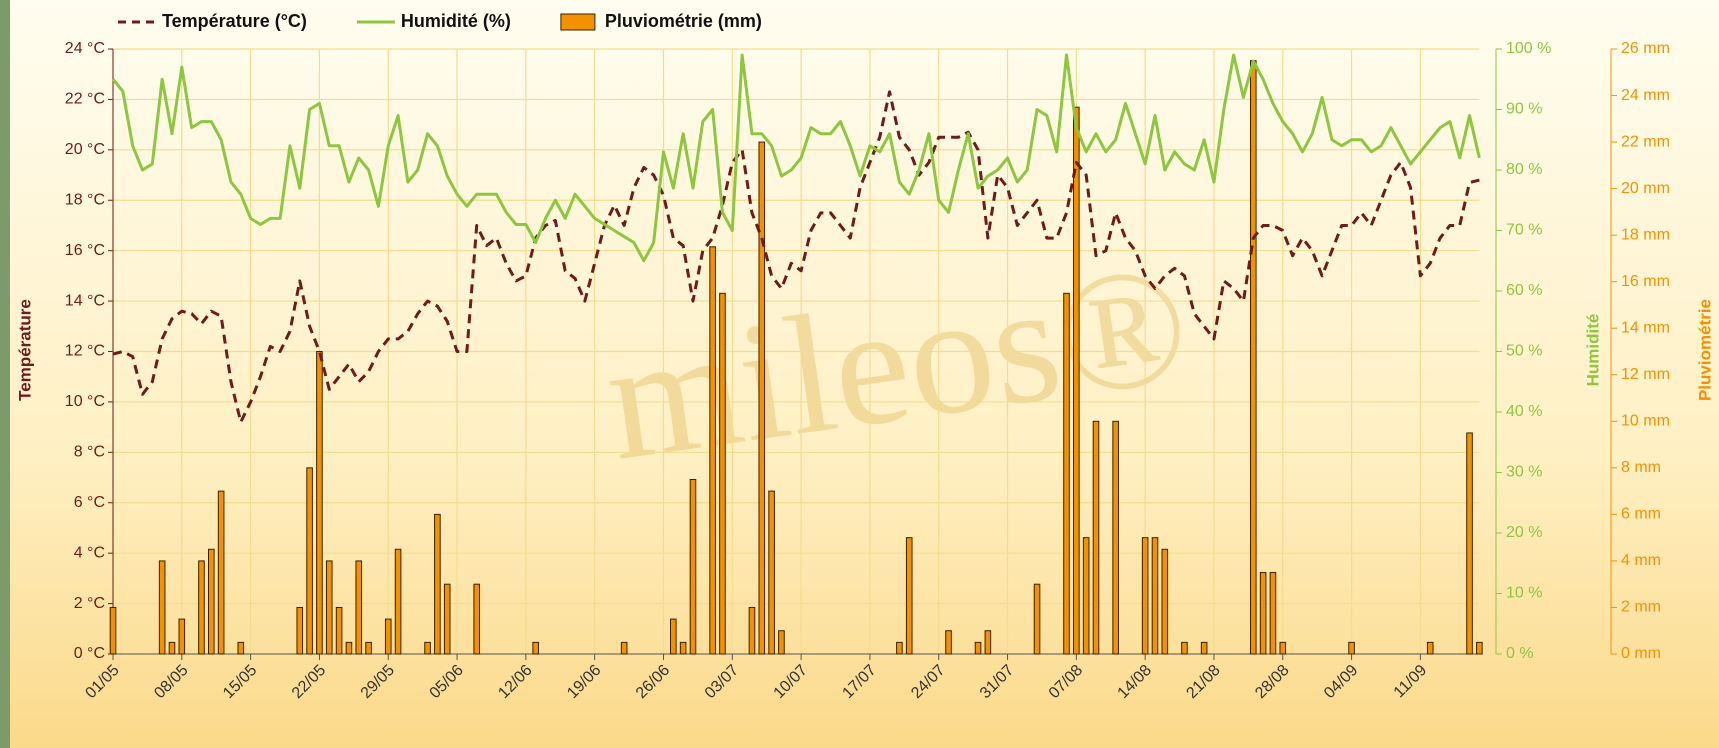  I want to click on legend-label: Humidité (%), so click(456, 21).